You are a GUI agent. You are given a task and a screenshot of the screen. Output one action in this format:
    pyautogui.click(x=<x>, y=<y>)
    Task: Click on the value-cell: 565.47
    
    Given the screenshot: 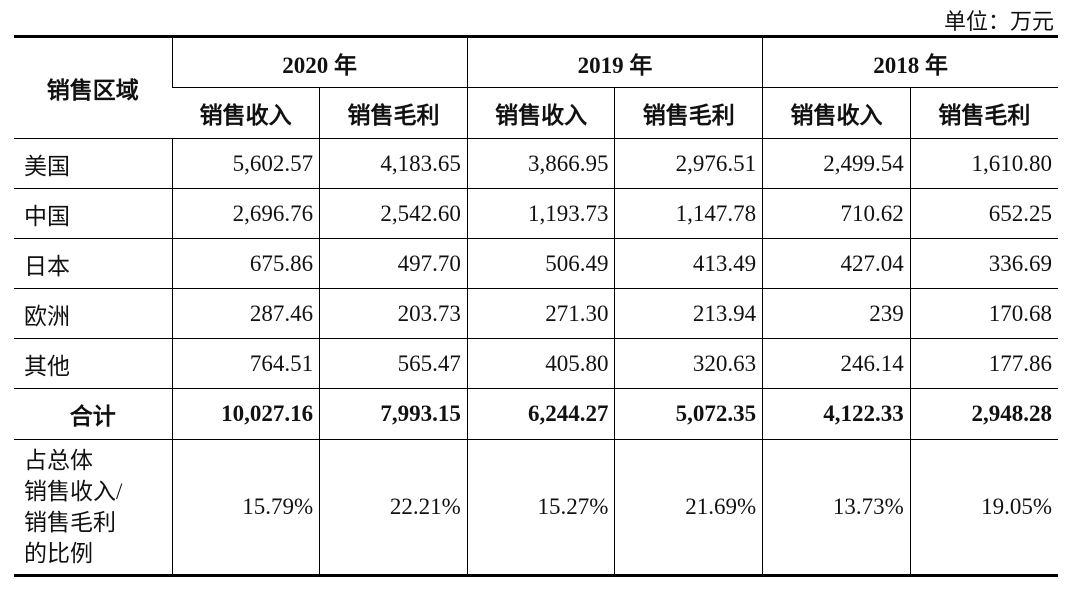 What is the action you would take?
    pyautogui.click(x=393, y=363)
    